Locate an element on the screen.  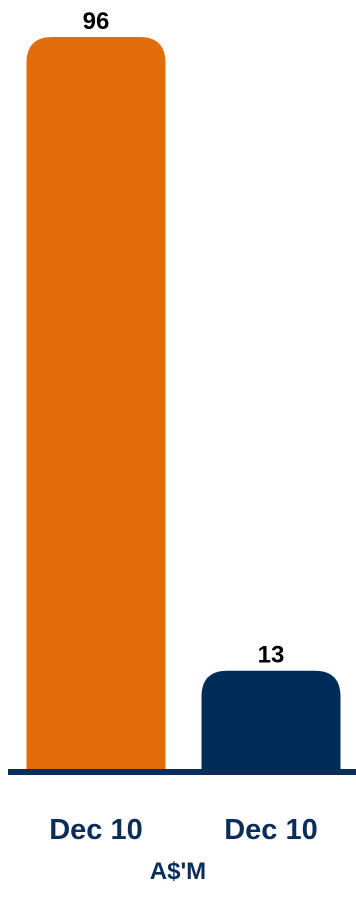
x-tick-label-2: Dec 10 is located at coordinates (271, 830).